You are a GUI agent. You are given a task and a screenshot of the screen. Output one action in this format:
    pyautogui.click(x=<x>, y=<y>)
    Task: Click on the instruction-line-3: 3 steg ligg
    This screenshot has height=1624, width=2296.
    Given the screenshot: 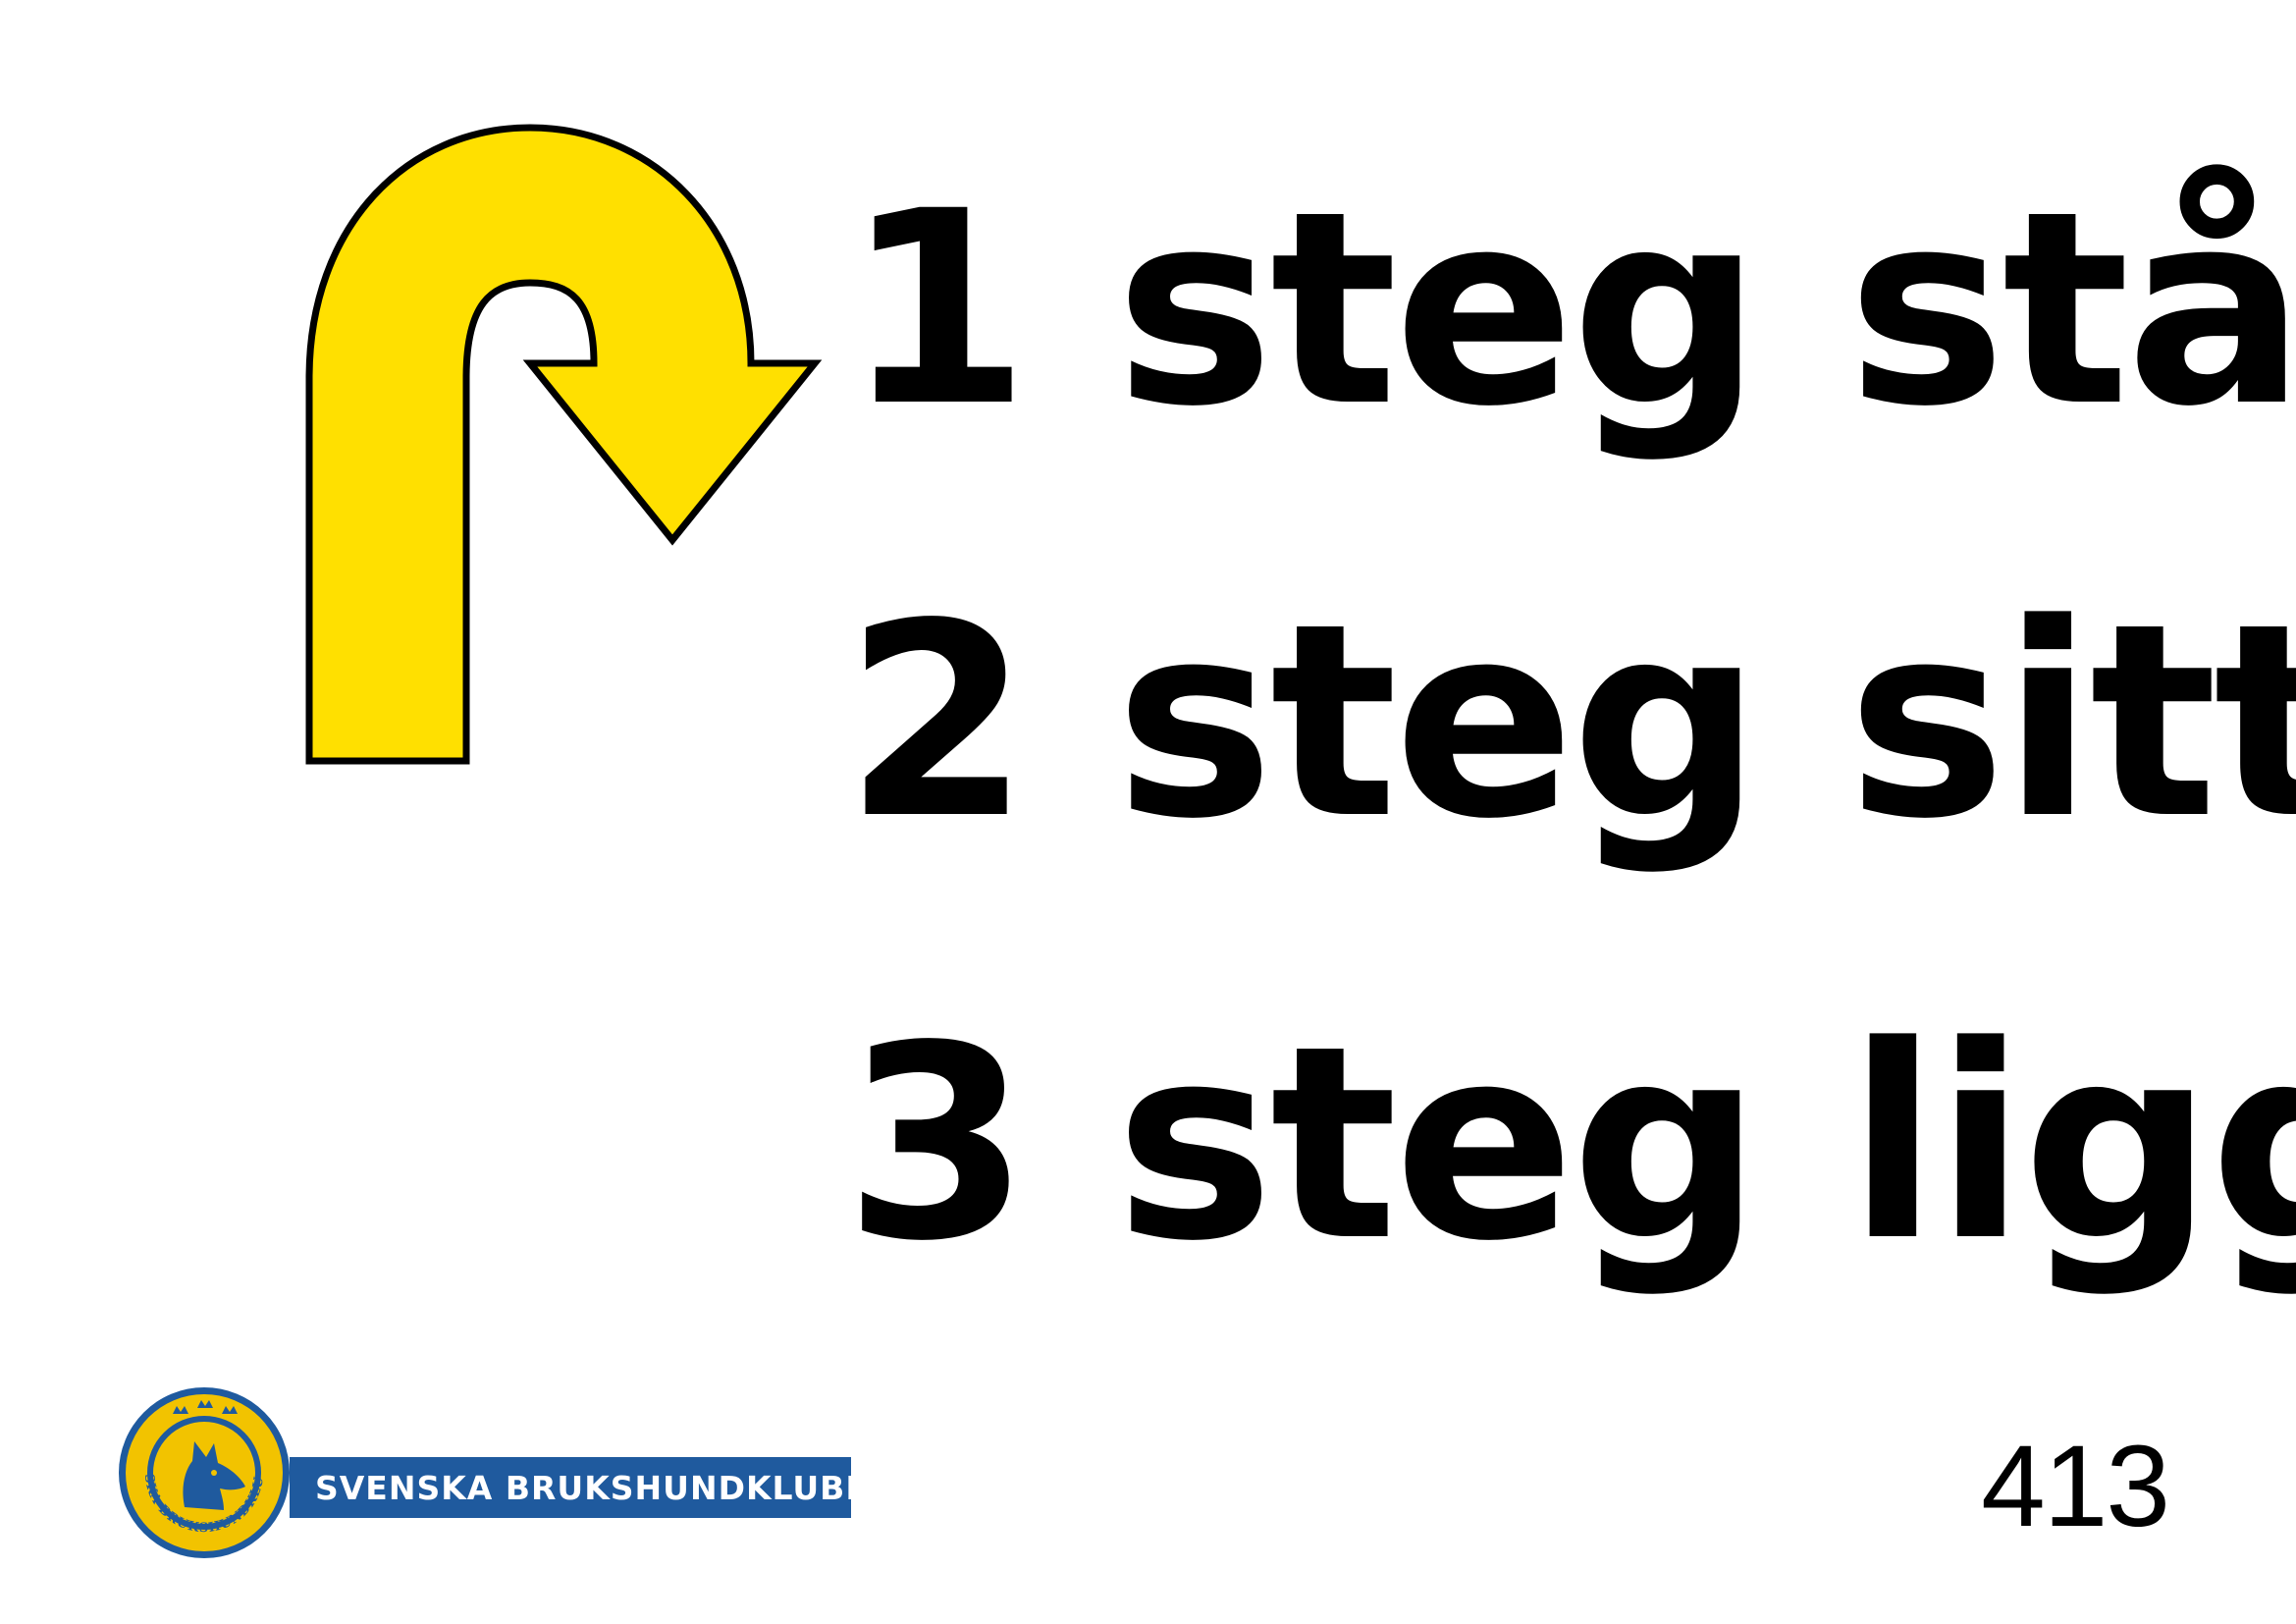 What is the action you would take?
    pyautogui.click(x=1570, y=1145)
    